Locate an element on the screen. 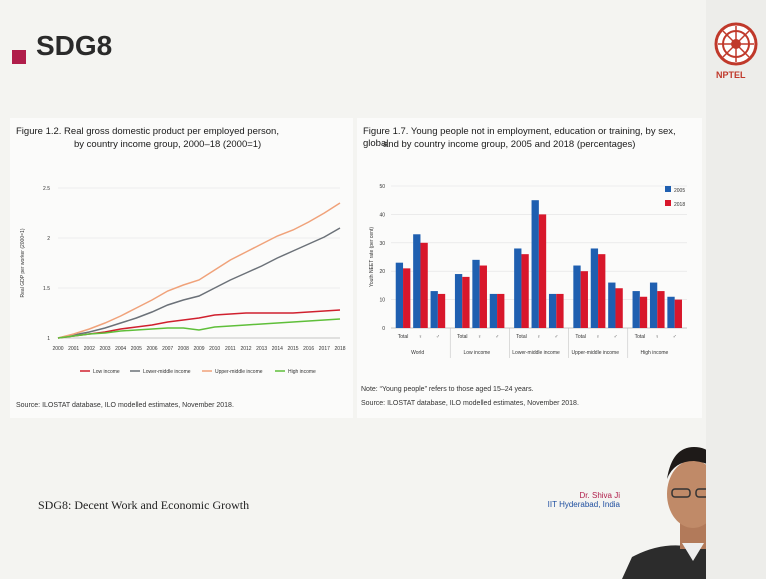 This screenshot has height=579, width=766. group-label: Low income is located at coordinates (476, 353).